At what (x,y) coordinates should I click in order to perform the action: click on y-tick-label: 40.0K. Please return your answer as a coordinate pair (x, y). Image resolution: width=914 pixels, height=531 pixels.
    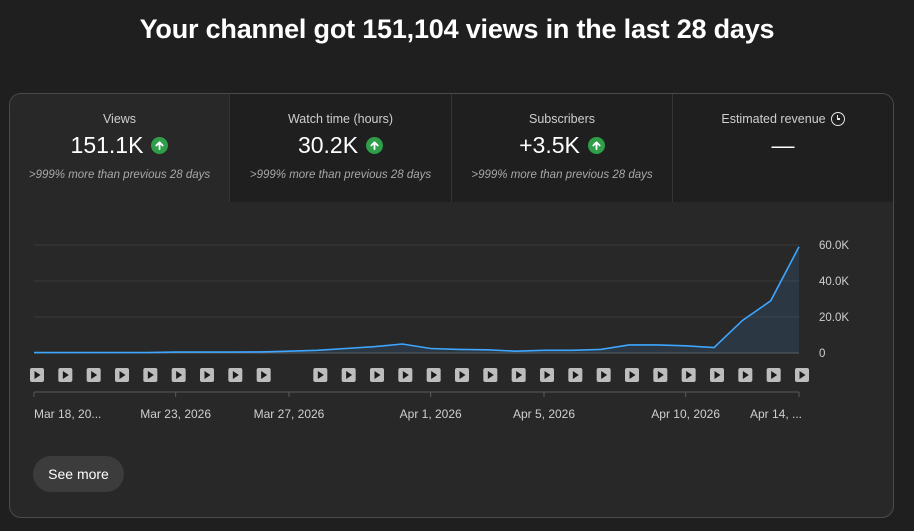
    Looking at the image, I should click on (834, 282).